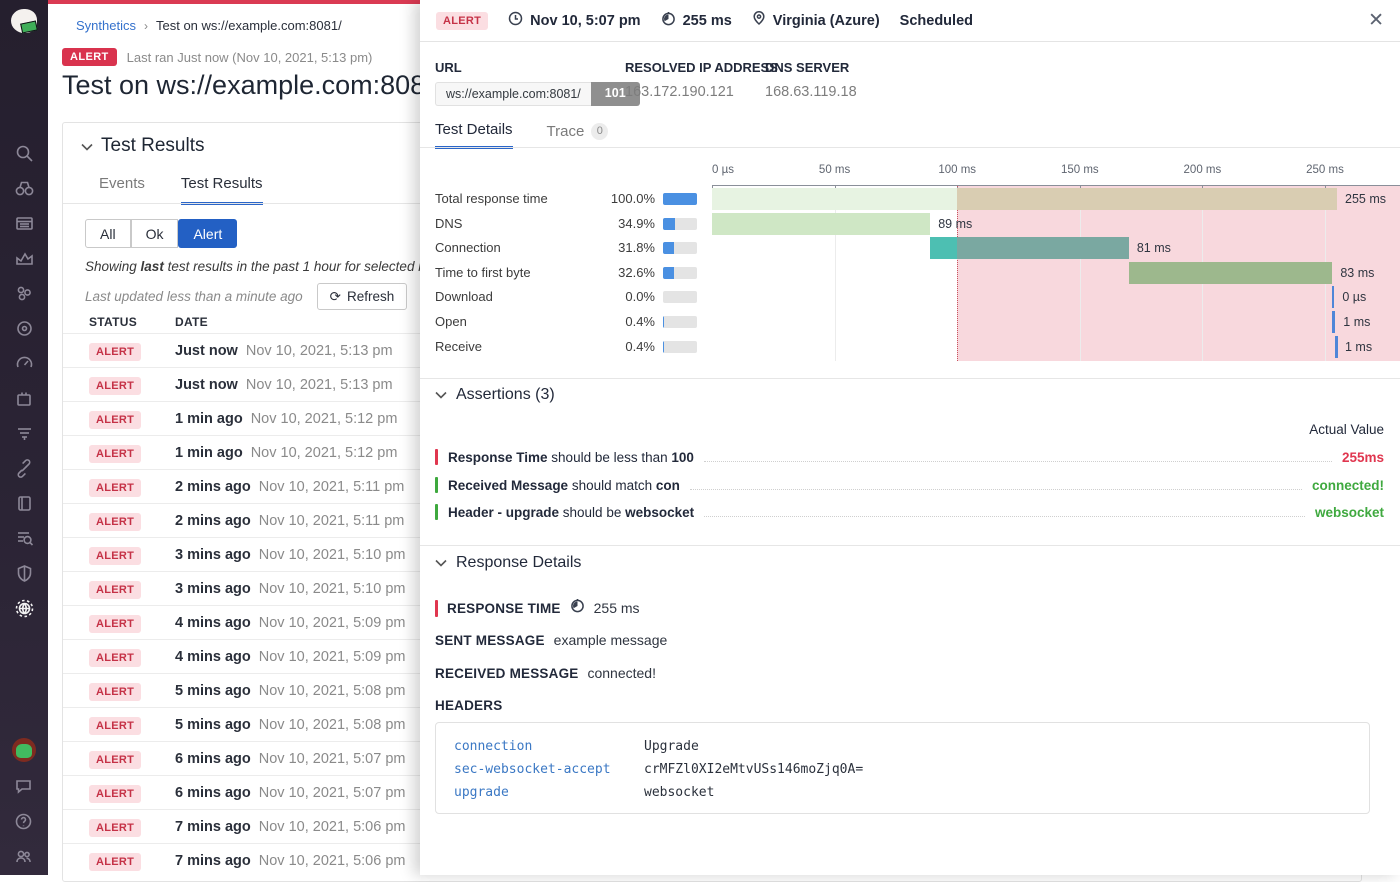 The image size is (1400, 882). I want to click on received-message-value: connected!, so click(621, 673).